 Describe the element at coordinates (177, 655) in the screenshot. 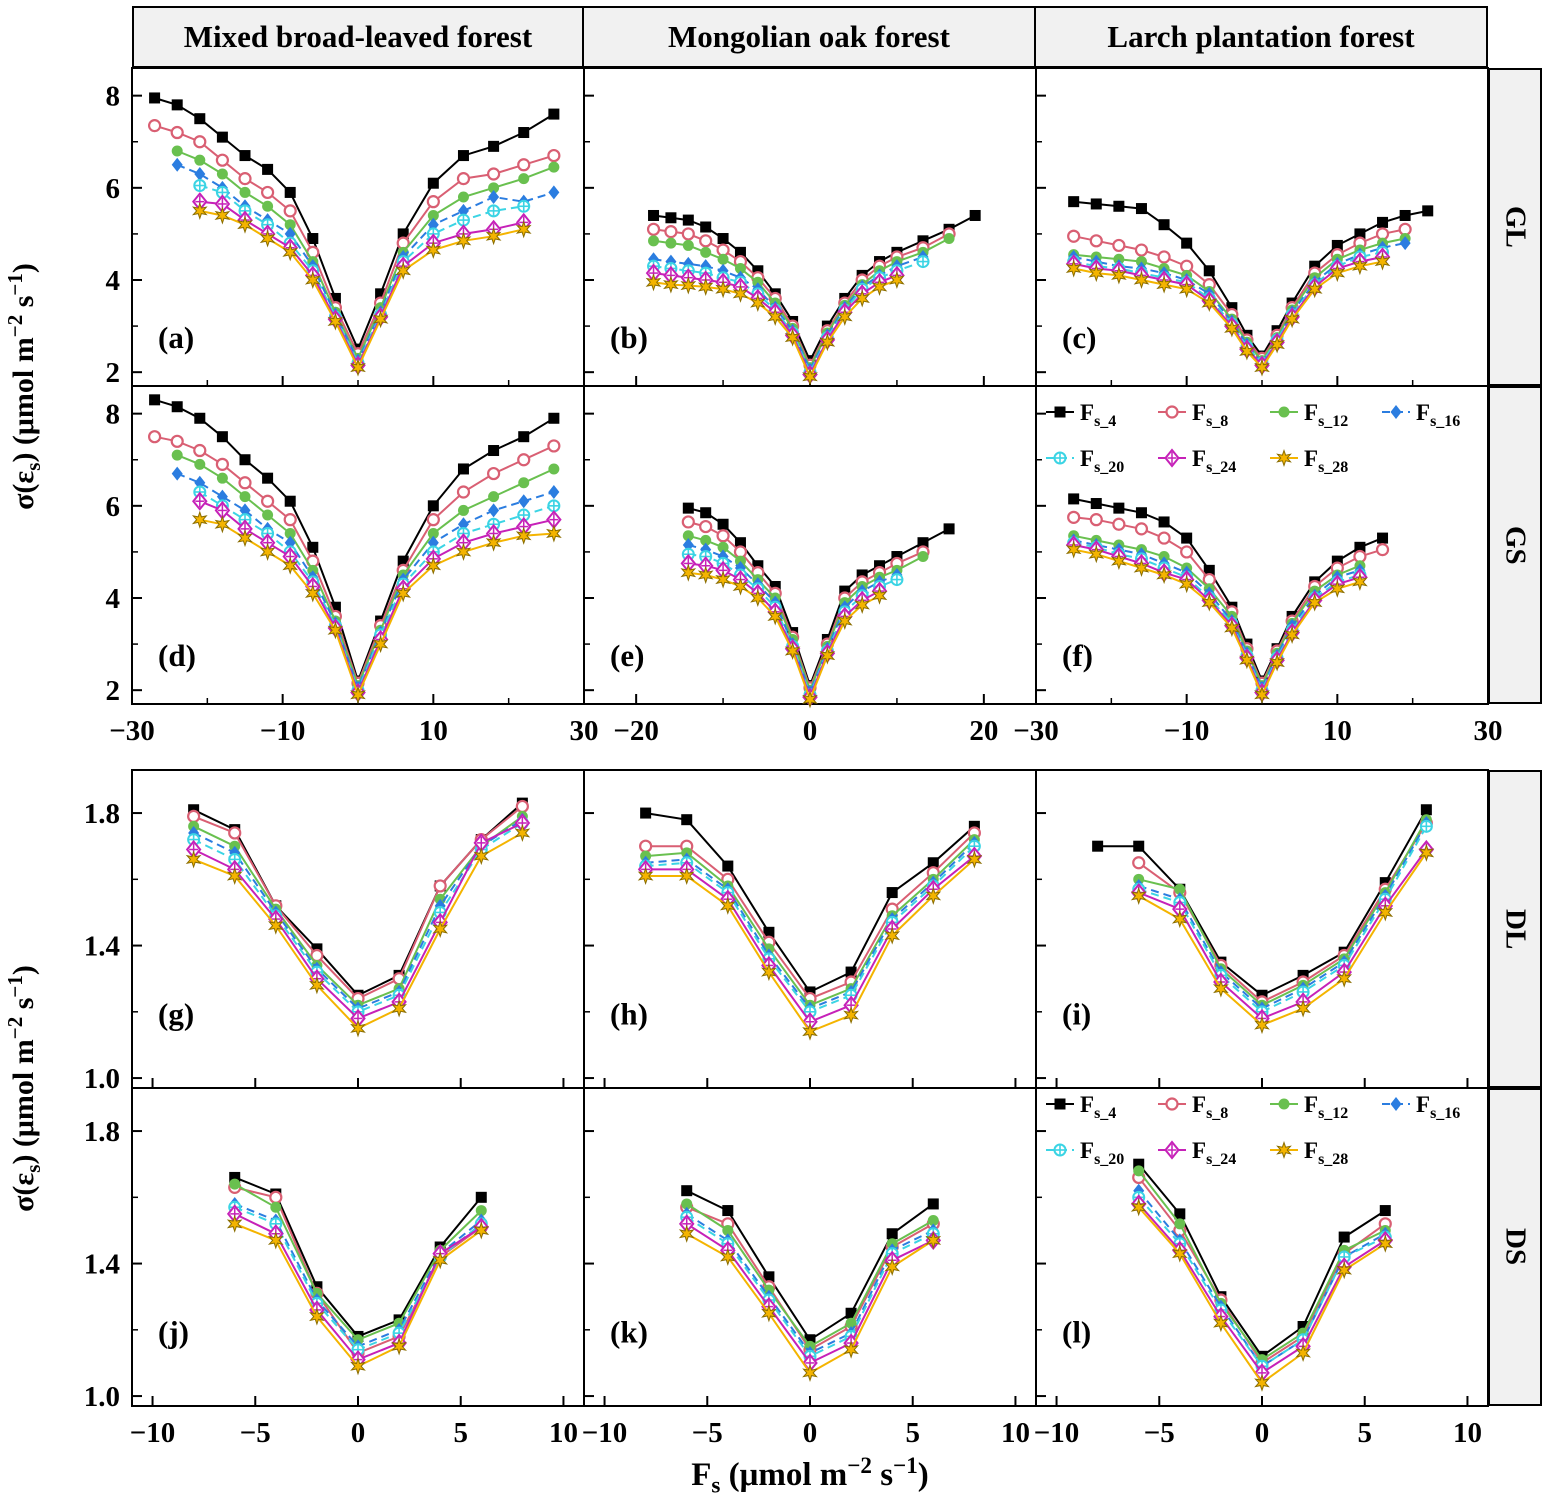

I see `panel-letter-d: (d)` at that location.